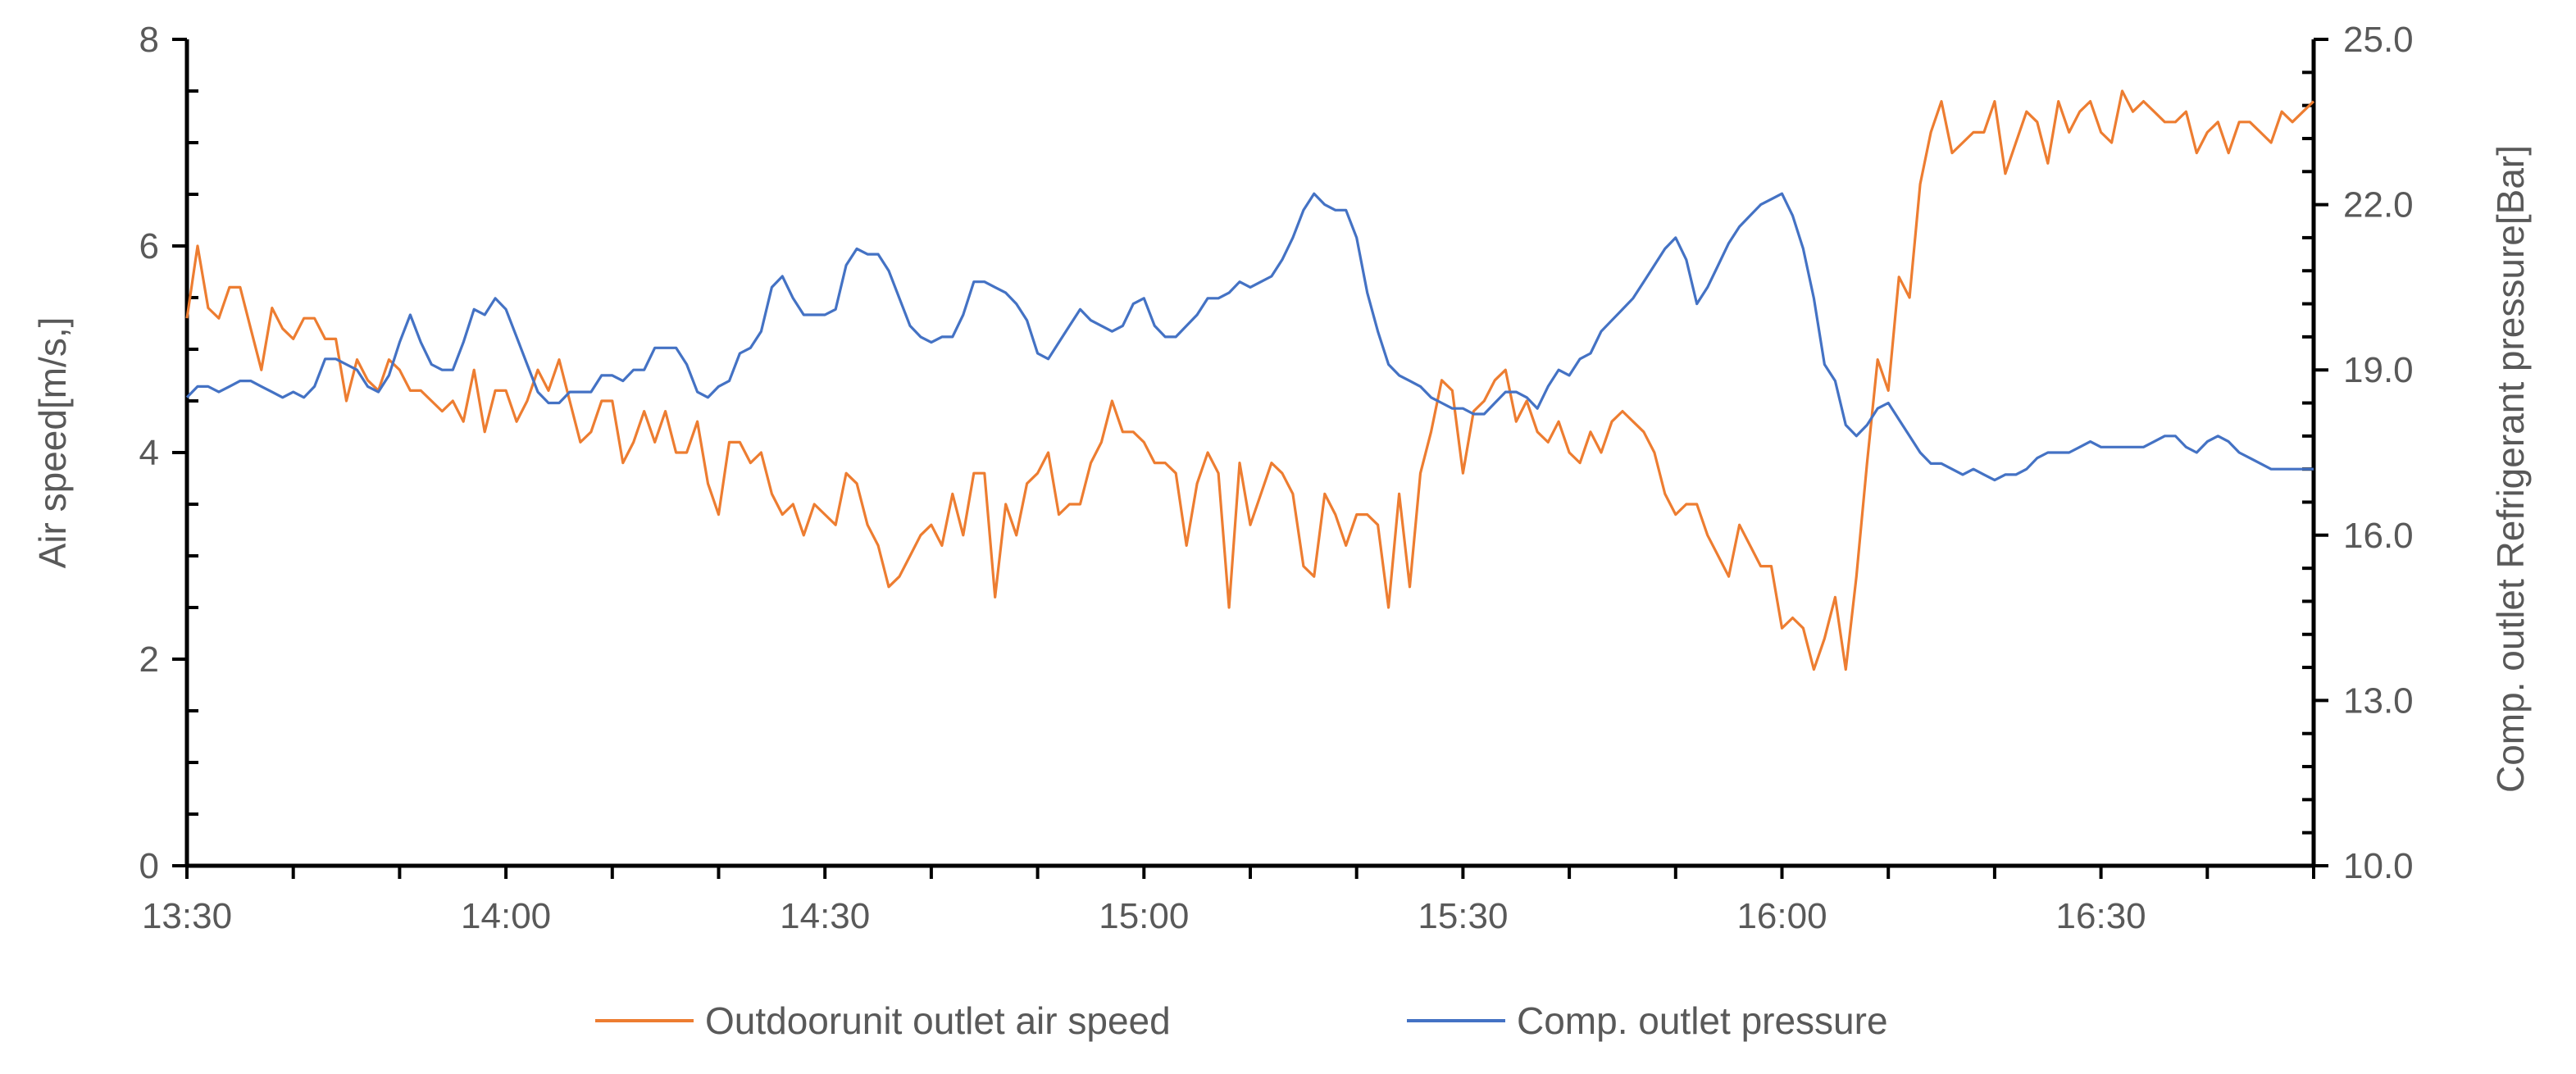  What do you see at coordinates (149, 40) in the screenshot?
I see `y-left-tick-label: 8` at bounding box center [149, 40].